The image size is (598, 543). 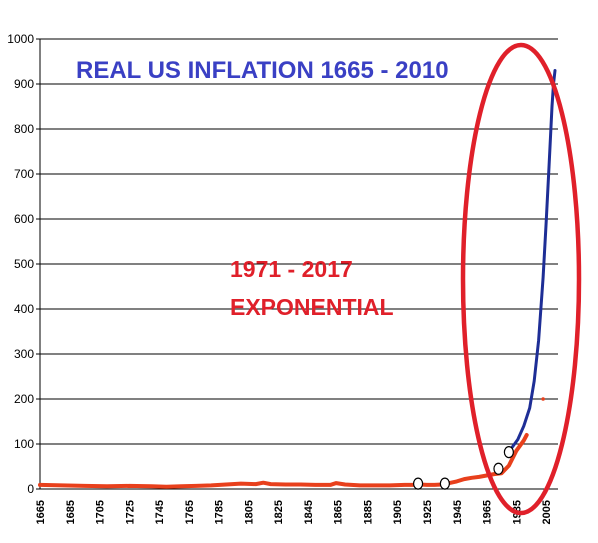 What do you see at coordinates (71, 512) in the screenshot?
I see `x-tick-label: 1685` at bounding box center [71, 512].